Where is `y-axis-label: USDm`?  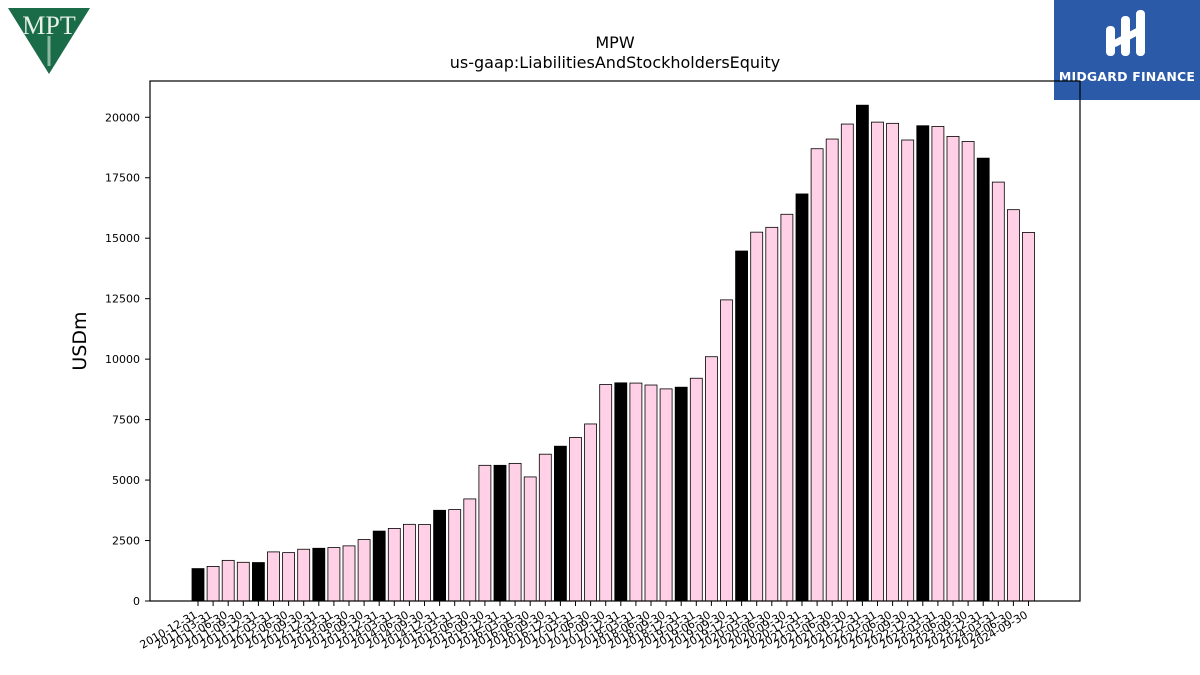
y-axis-label: USDm is located at coordinates (80, 340).